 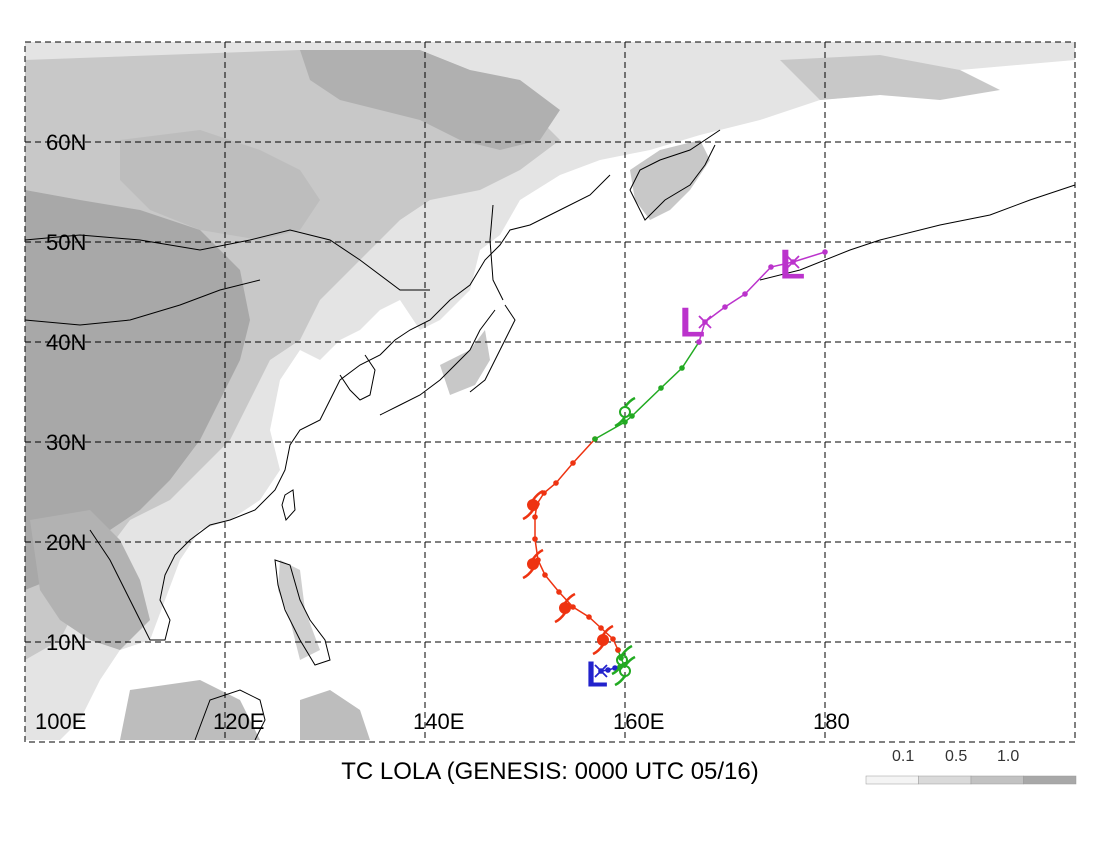 I want to click on x-marker-purple, so click(x=705, y=322).